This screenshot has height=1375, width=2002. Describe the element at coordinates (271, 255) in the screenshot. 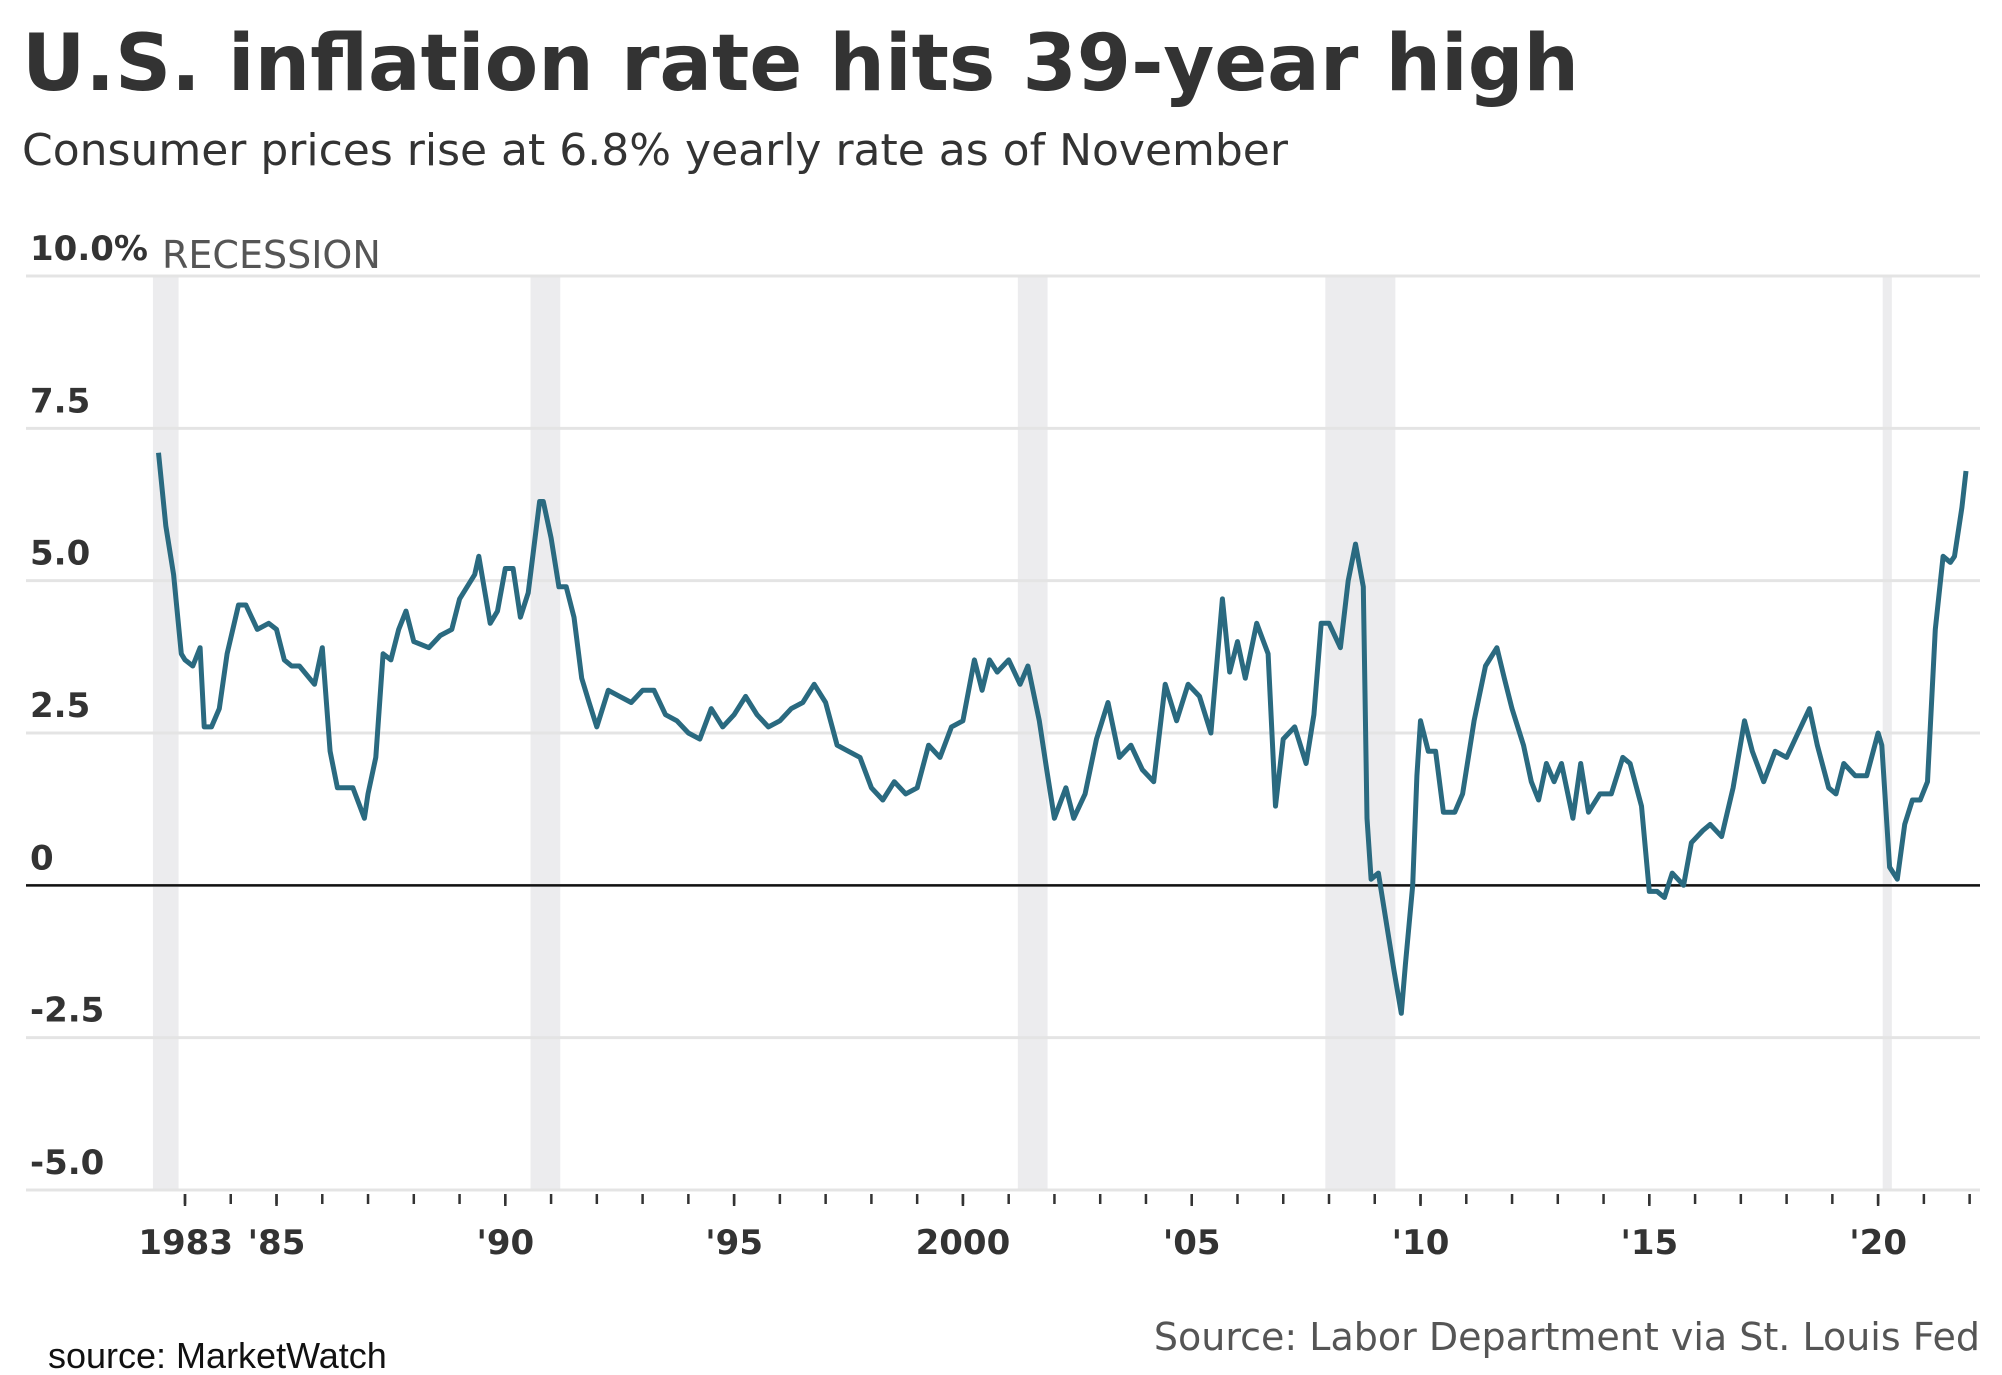

I see `recession-label: RECESSION` at that location.